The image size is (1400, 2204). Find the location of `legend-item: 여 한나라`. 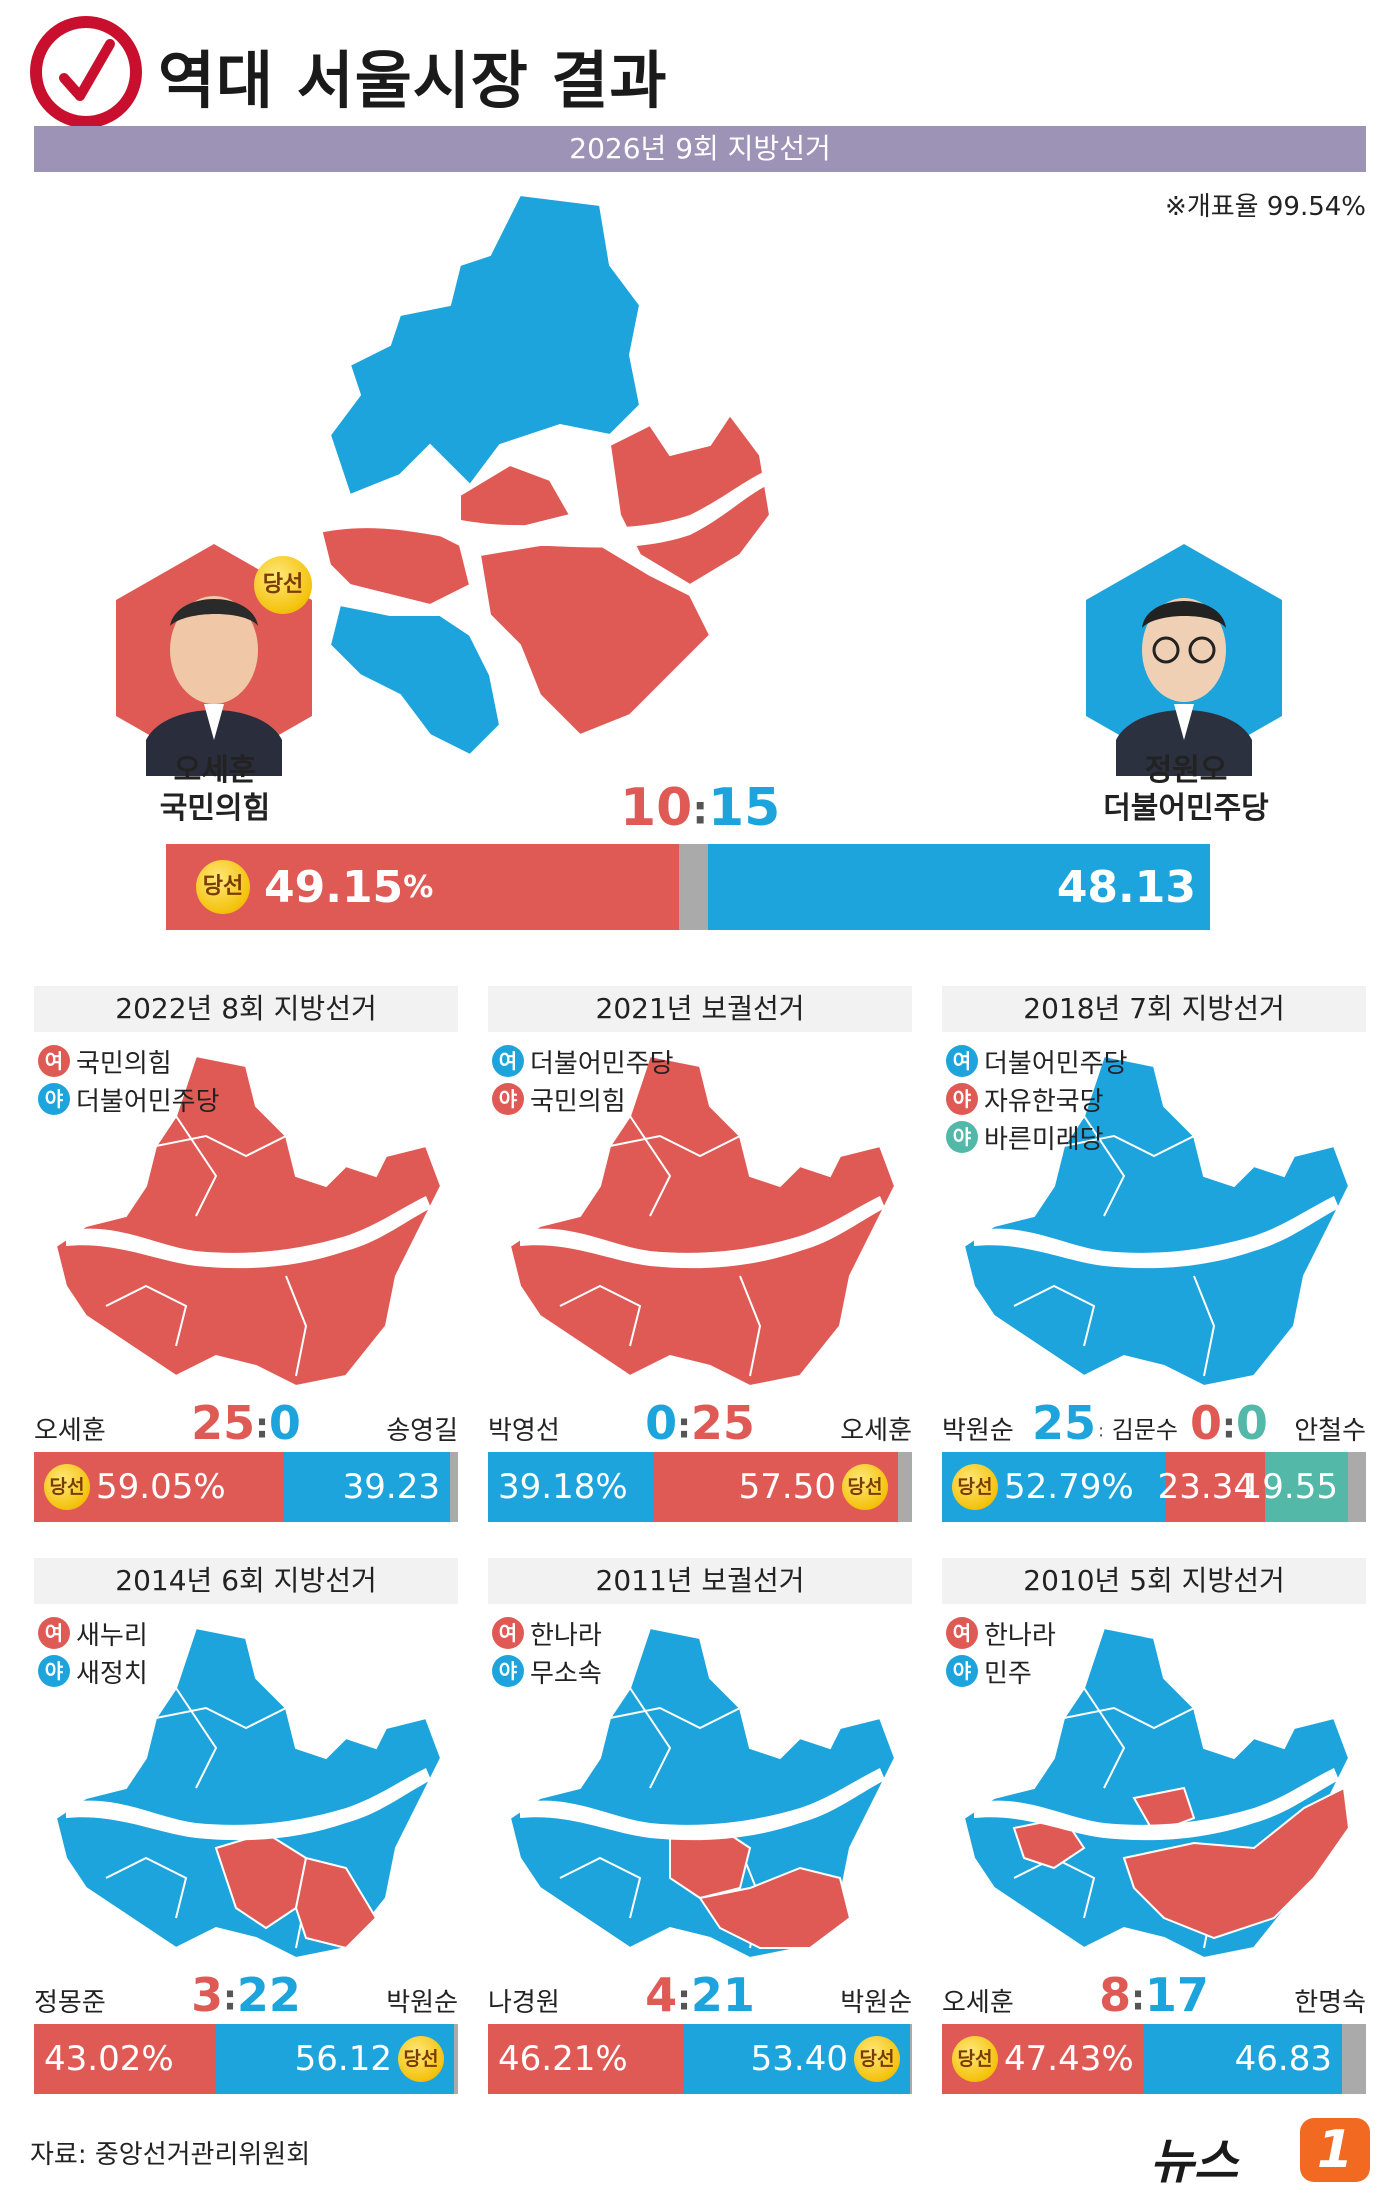

legend-item: 여 한나라 is located at coordinates (1001, 1633).